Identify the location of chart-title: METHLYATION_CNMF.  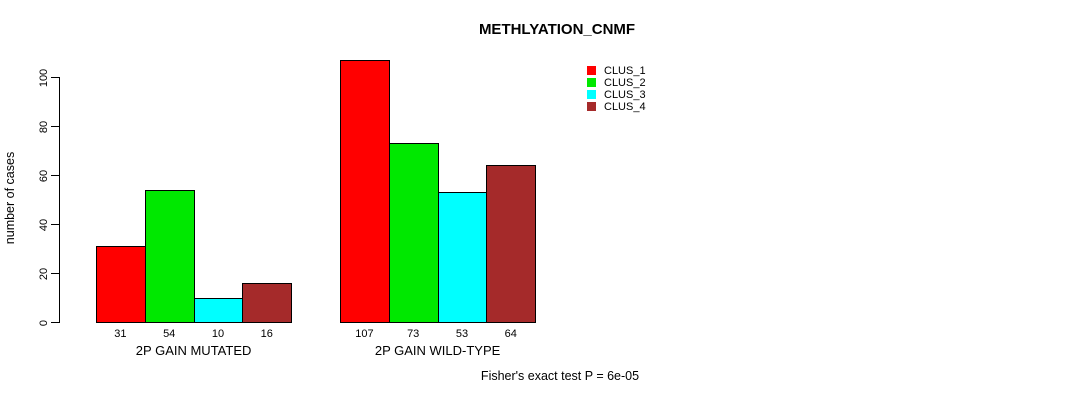
(557, 29).